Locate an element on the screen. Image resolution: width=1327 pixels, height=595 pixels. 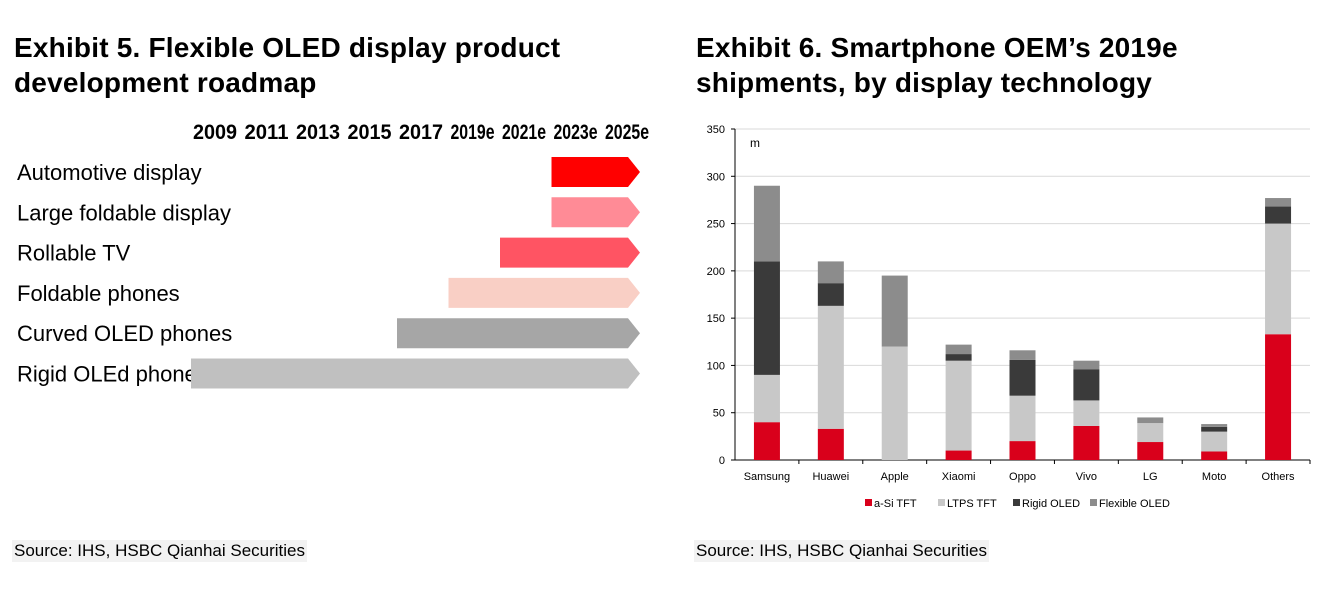
y-unit-label: m is located at coordinates (755, 143).